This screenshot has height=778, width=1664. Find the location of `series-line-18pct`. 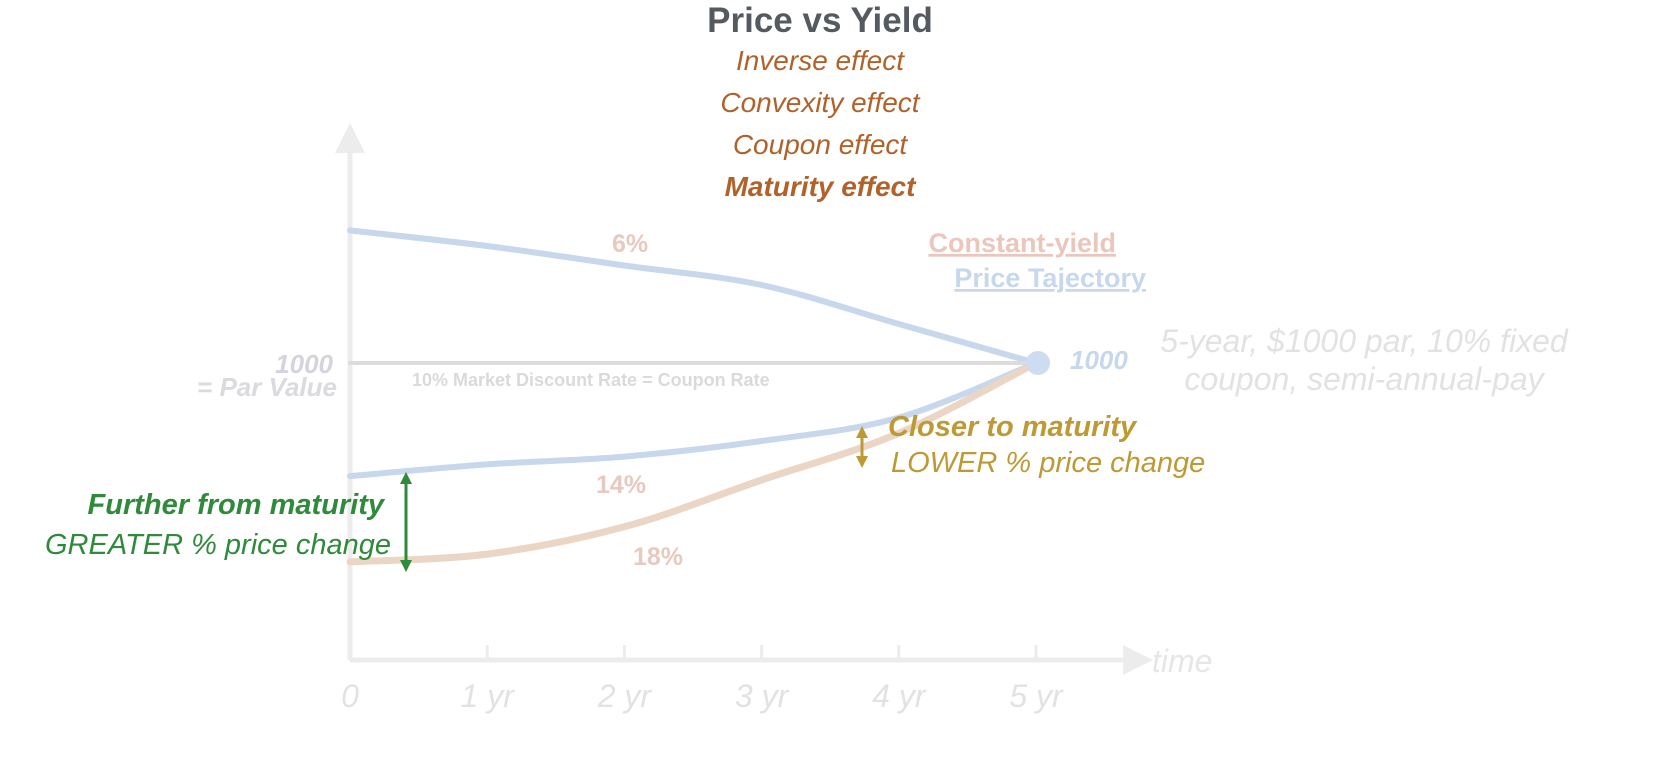

series-line-18pct is located at coordinates (693, 462).